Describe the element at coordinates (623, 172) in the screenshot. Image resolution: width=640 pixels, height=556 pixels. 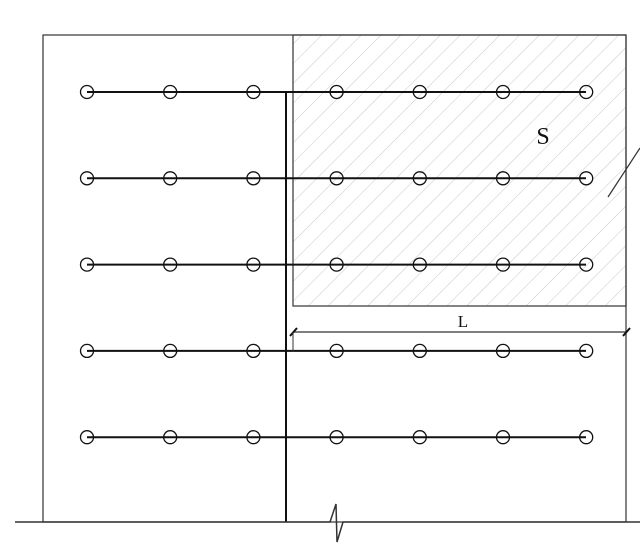
I see `leader-line` at that location.